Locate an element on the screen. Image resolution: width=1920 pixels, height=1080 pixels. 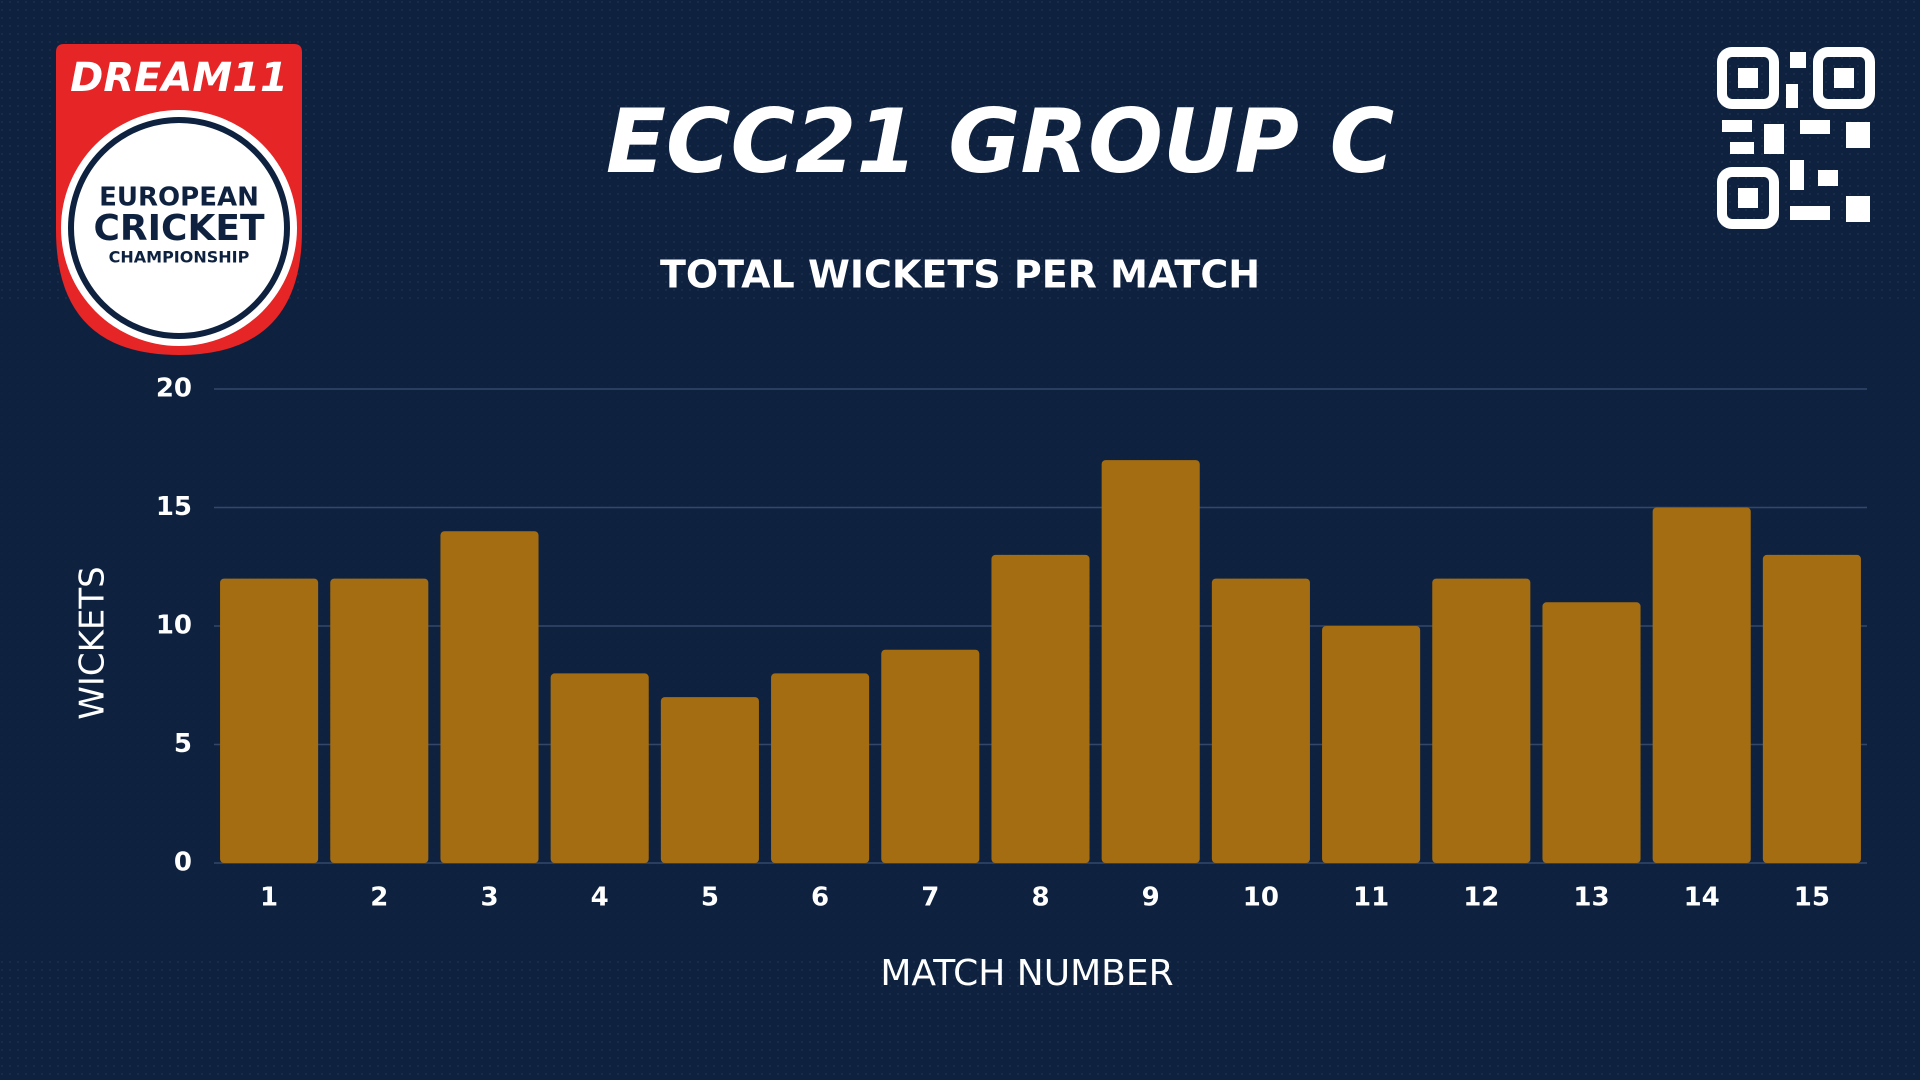
x-tick-label: 2 is located at coordinates (379, 898).